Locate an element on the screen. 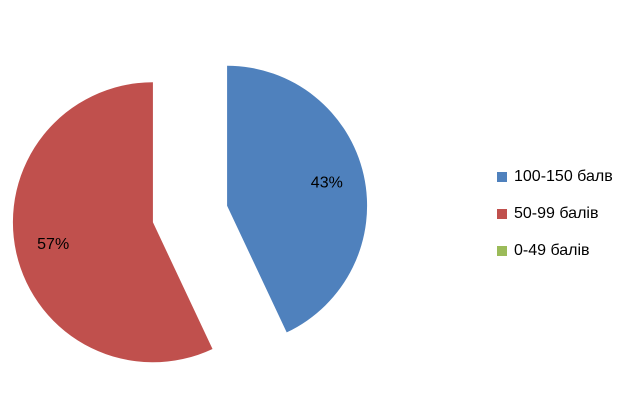  legend-label: 100-150 балв is located at coordinates (563, 176).